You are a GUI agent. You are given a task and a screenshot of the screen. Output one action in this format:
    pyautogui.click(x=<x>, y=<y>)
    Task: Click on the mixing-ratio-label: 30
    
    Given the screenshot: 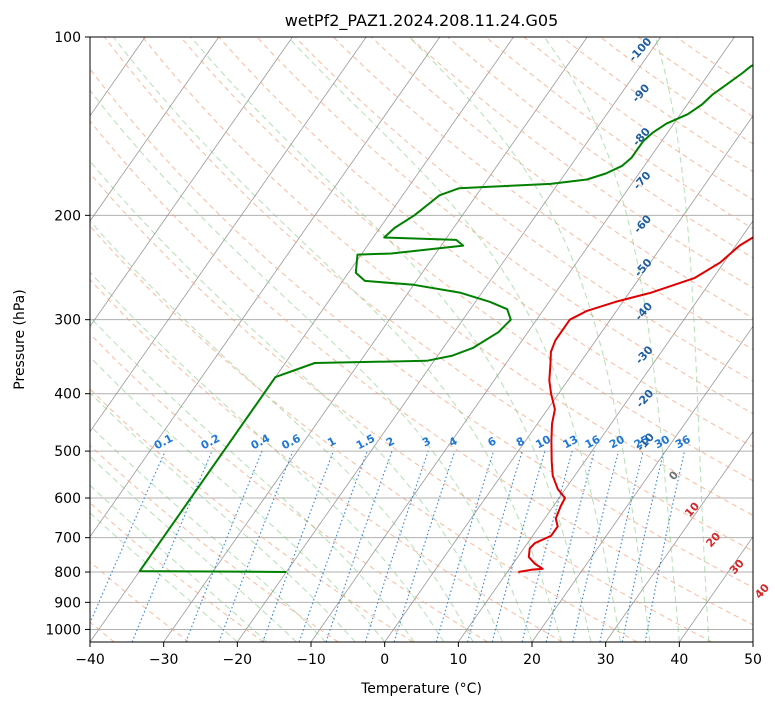 What is the action you would take?
    pyautogui.click(x=662, y=442)
    